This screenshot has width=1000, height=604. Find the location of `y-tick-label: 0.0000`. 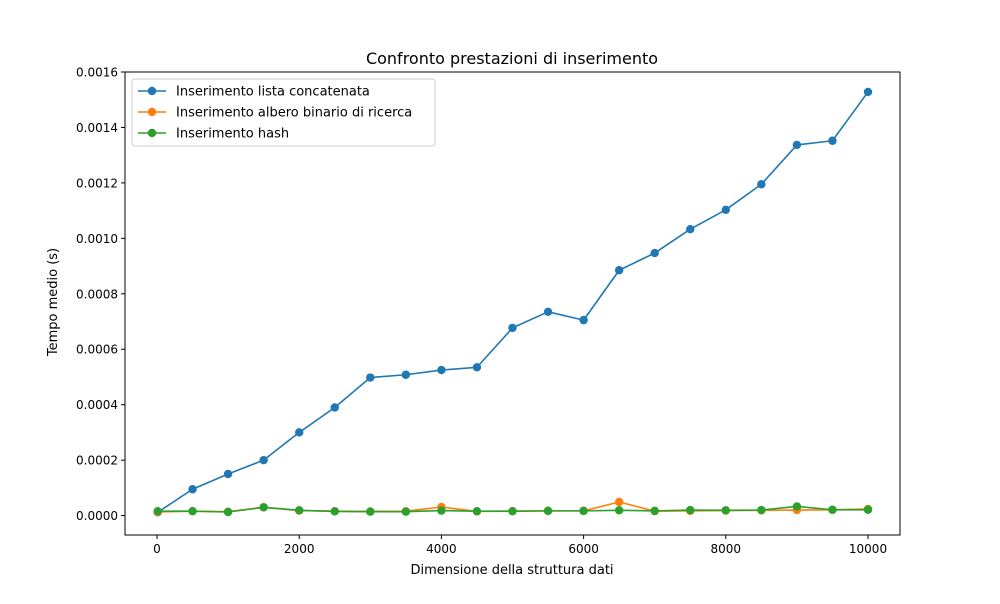

y-tick-label: 0.0000 is located at coordinates (97, 516).